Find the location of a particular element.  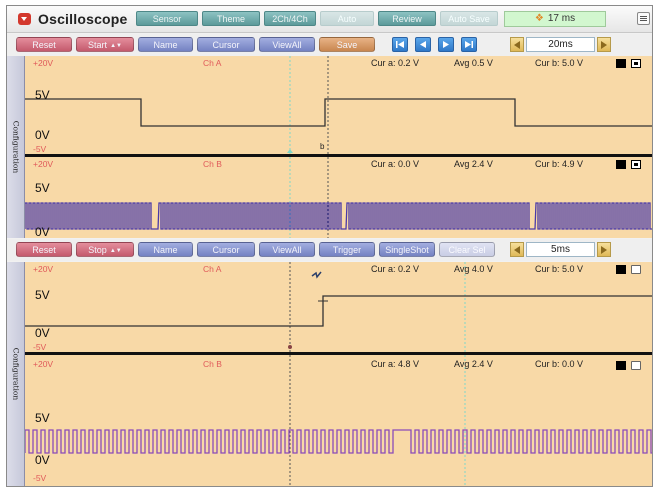

tab-auto: Auto is located at coordinates (347, 18).